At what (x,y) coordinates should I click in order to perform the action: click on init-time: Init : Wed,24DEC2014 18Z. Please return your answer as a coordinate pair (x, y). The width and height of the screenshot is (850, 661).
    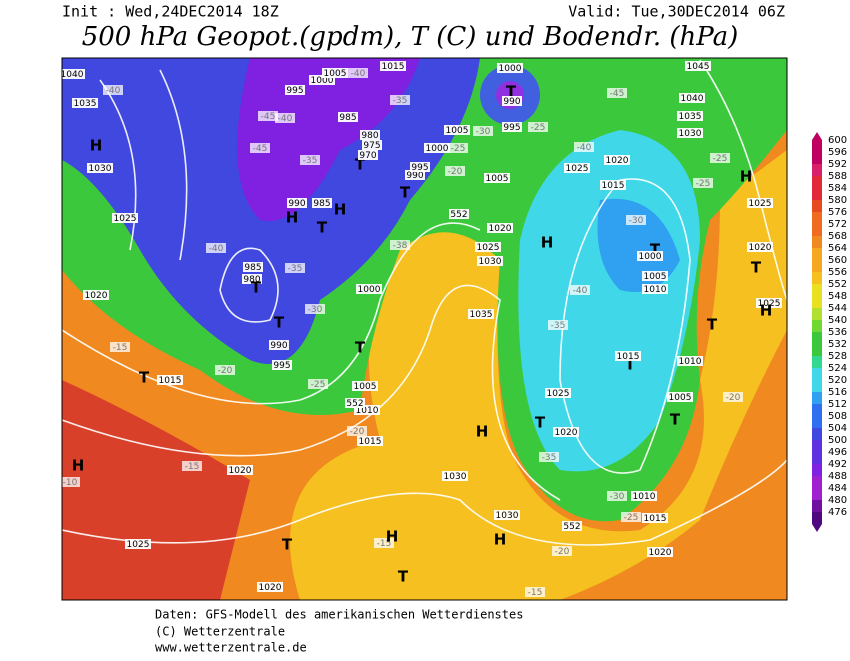
    Looking at the image, I should click on (170, 12).